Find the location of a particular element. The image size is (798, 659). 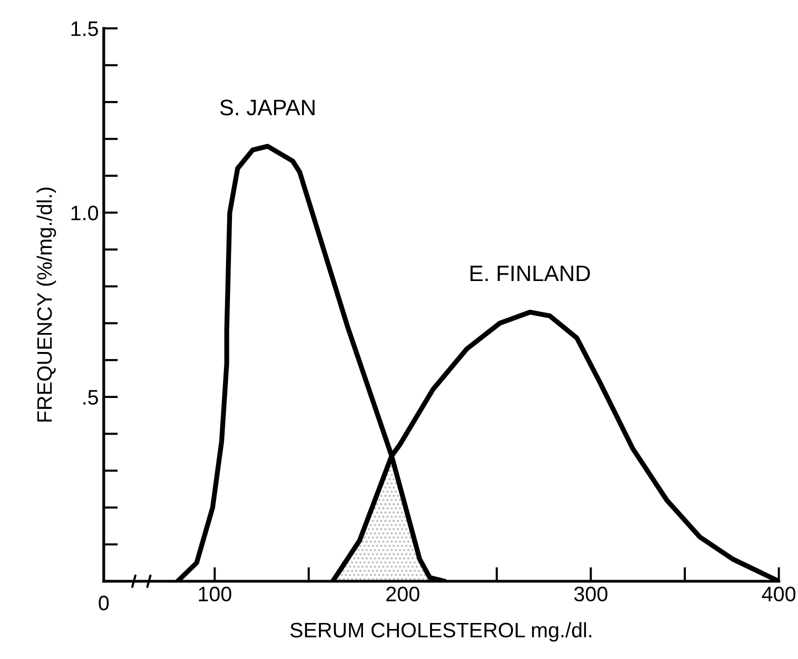

y-axis-title: FREQUENCY (%/mg./dl.) is located at coordinates (46, 305).